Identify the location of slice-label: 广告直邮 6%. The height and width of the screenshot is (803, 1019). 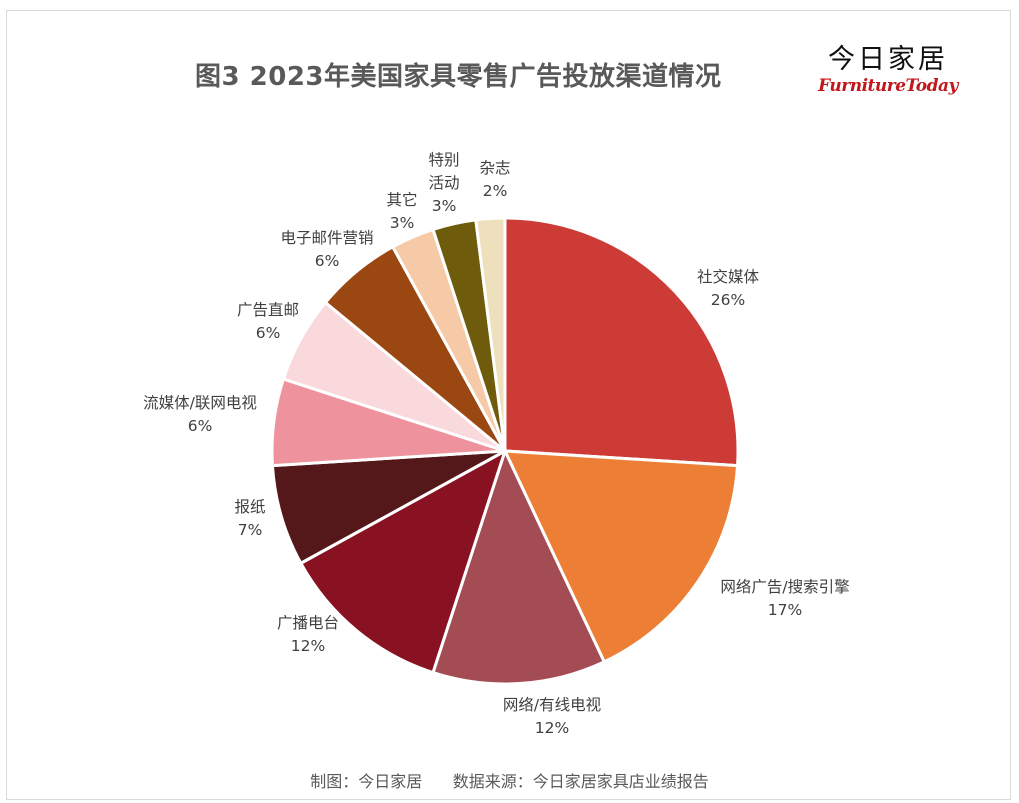
(268, 321).